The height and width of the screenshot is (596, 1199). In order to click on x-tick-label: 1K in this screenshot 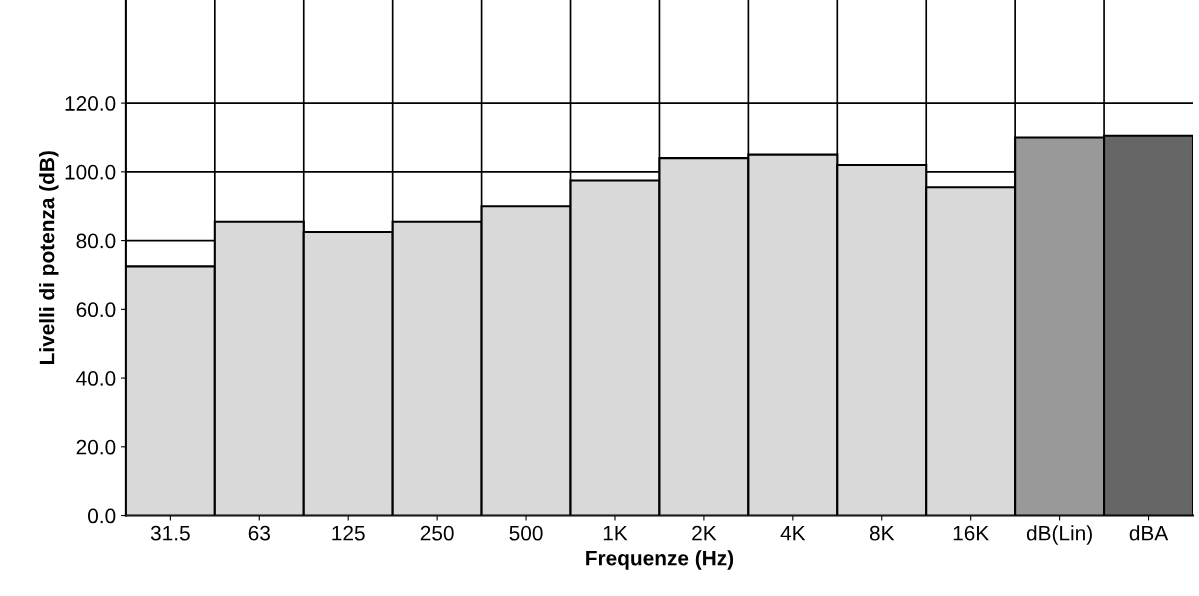, I will do `click(615, 533)`.